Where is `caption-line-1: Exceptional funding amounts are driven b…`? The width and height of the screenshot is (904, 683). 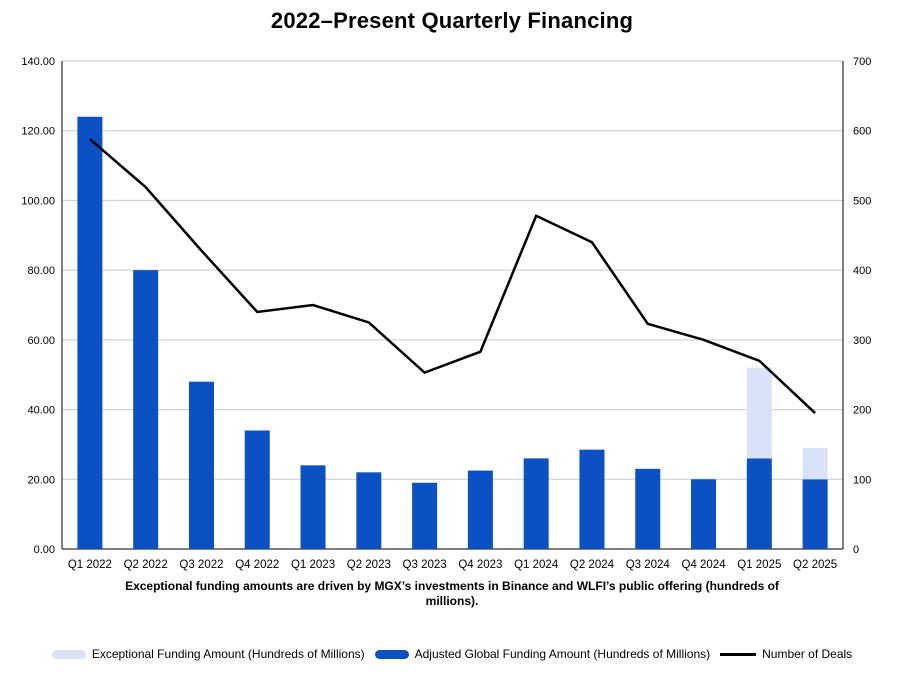
caption-line-1: Exceptional funding amounts are driven b… is located at coordinates (452, 586).